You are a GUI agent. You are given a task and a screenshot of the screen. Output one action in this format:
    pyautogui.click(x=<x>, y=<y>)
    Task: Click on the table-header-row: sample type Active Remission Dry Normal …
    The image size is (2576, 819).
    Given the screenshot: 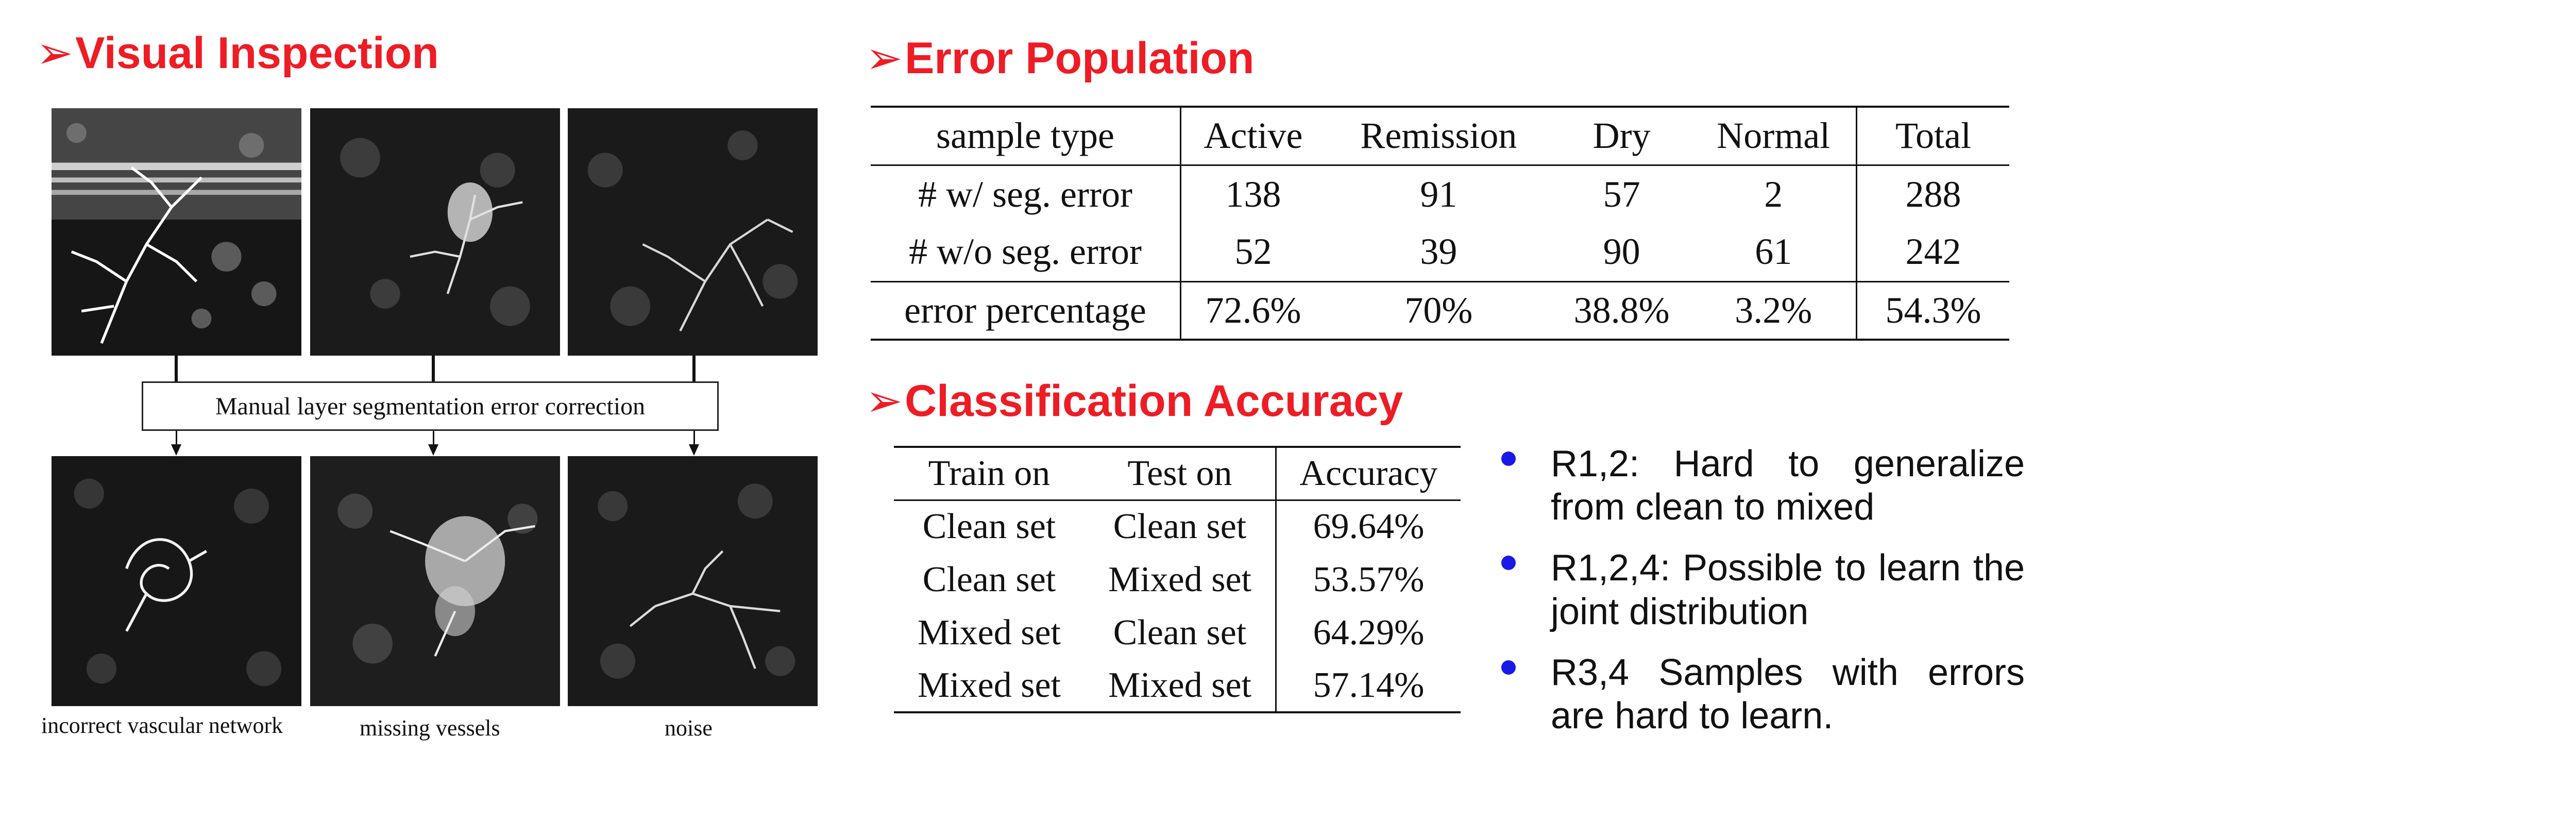 What is the action you would take?
    pyautogui.click(x=1440, y=136)
    